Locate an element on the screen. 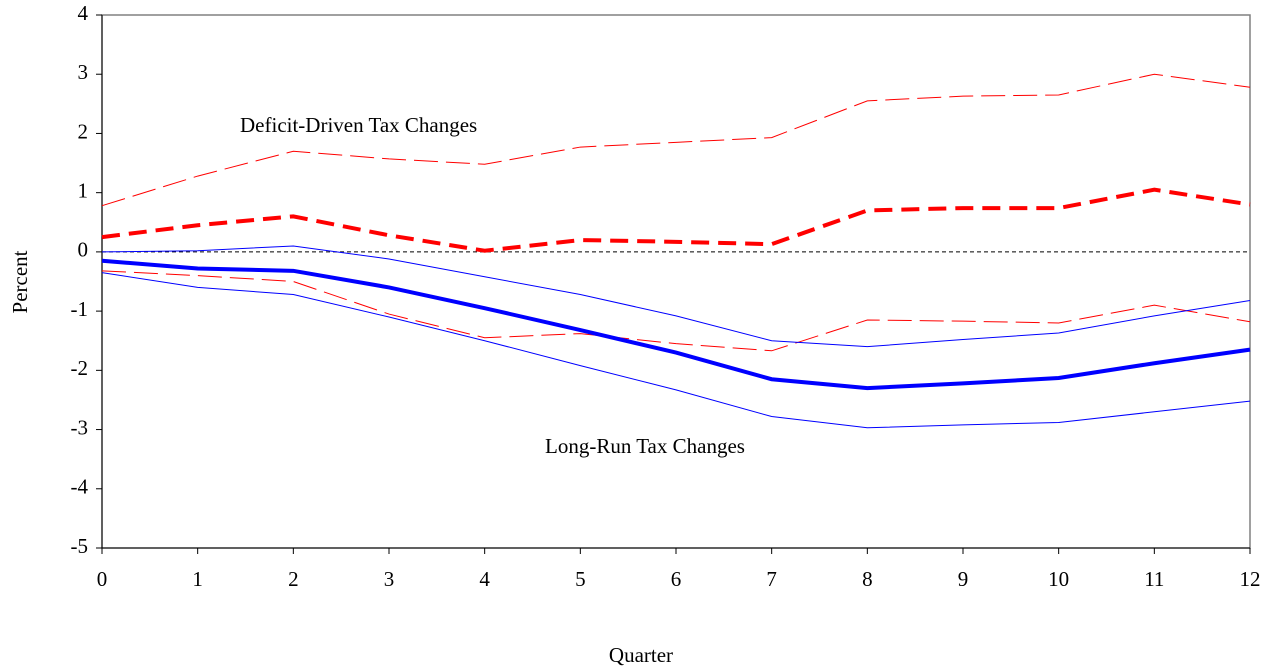  y-tick-label: -2 is located at coordinates (80, 368).